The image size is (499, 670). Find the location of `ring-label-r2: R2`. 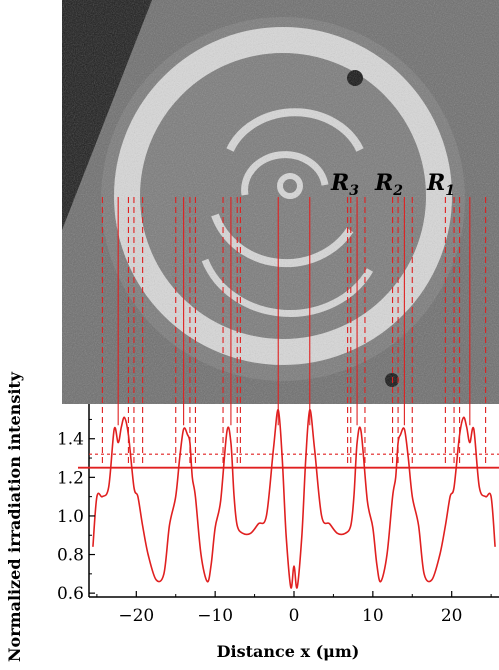

ring-label-r2: R2 is located at coordinates (388, 184).